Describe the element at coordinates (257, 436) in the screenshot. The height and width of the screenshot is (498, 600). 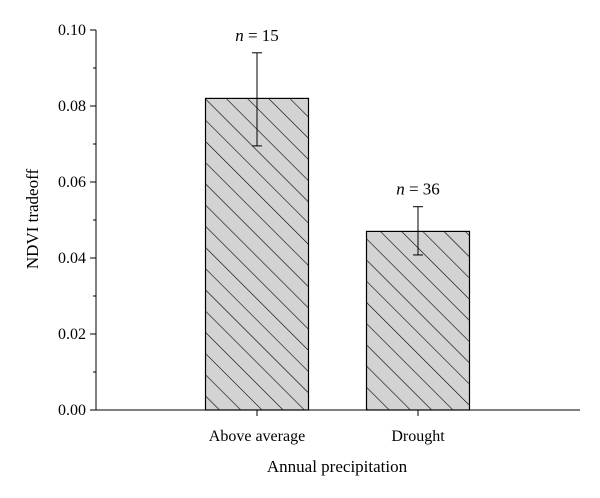
I see `x-tick-label: Above average` at that location.